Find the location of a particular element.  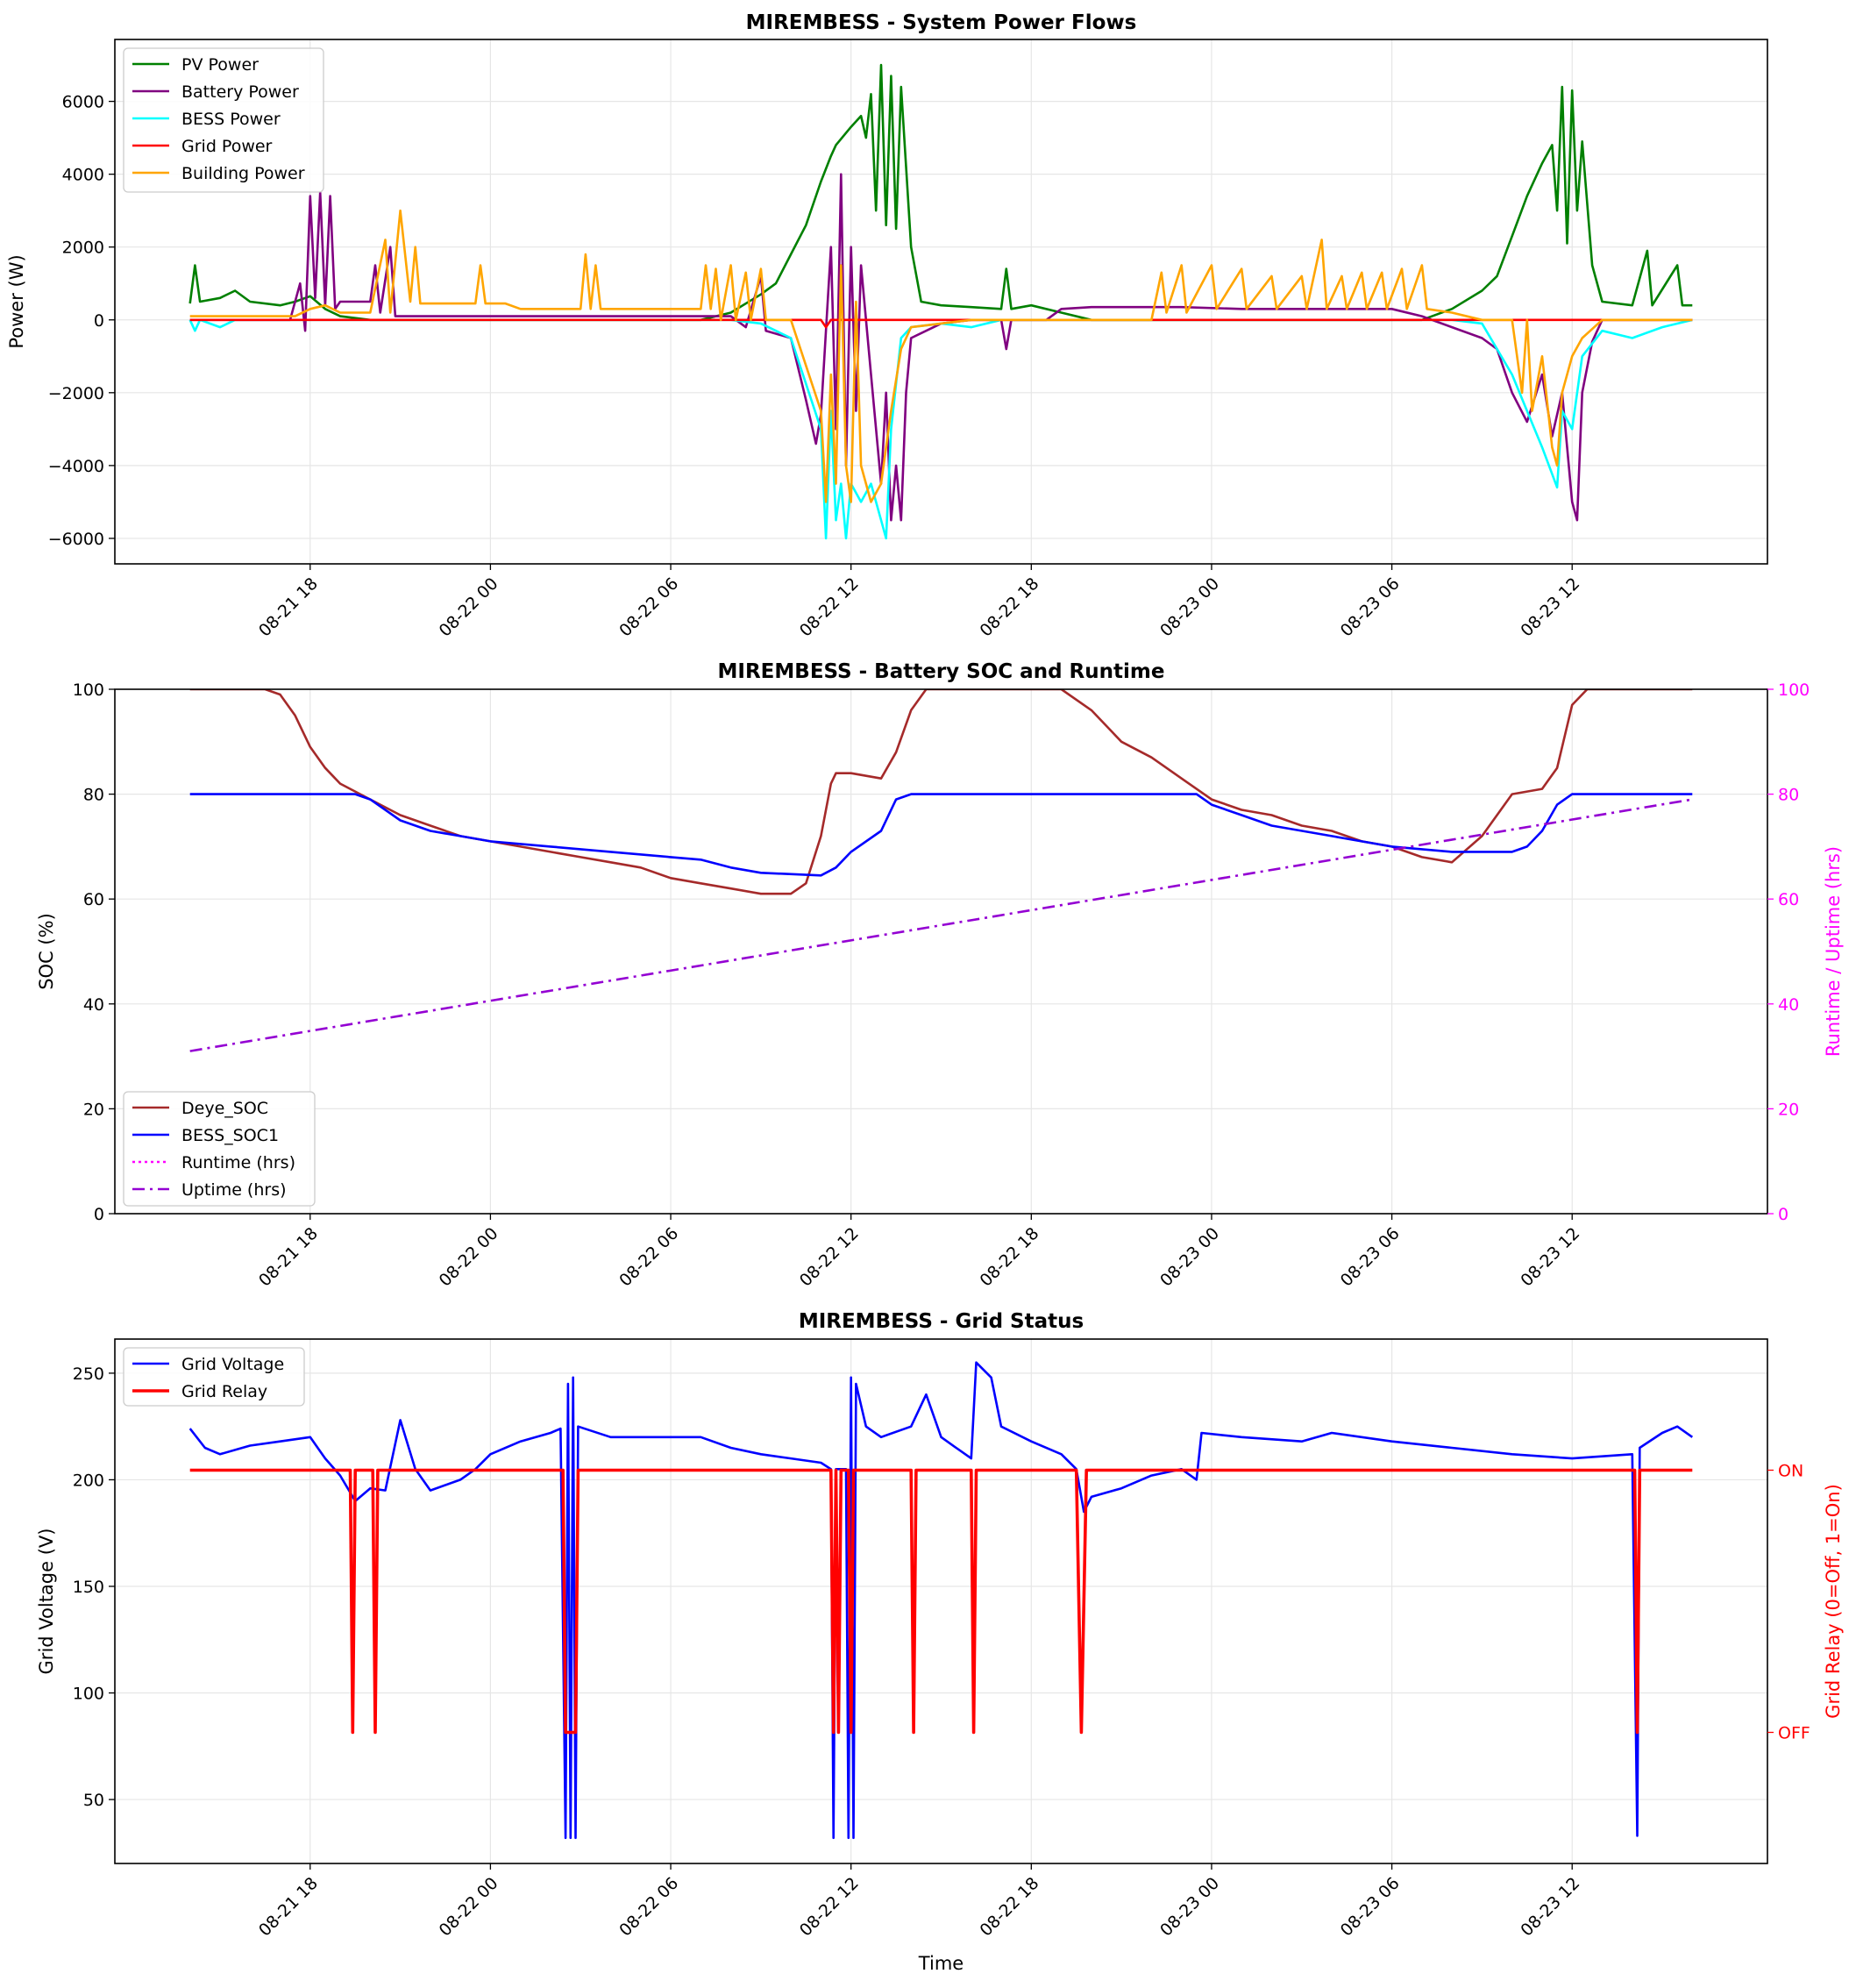

y-tick-label: 60 is located at coordinates (93, 899).